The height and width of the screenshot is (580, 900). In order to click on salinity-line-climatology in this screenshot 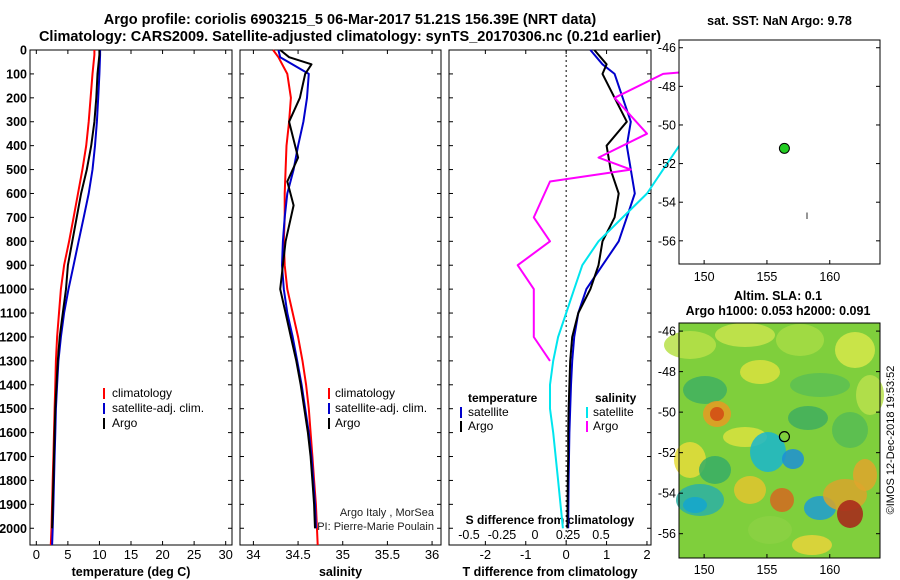, I will do `click(295, 297)`.